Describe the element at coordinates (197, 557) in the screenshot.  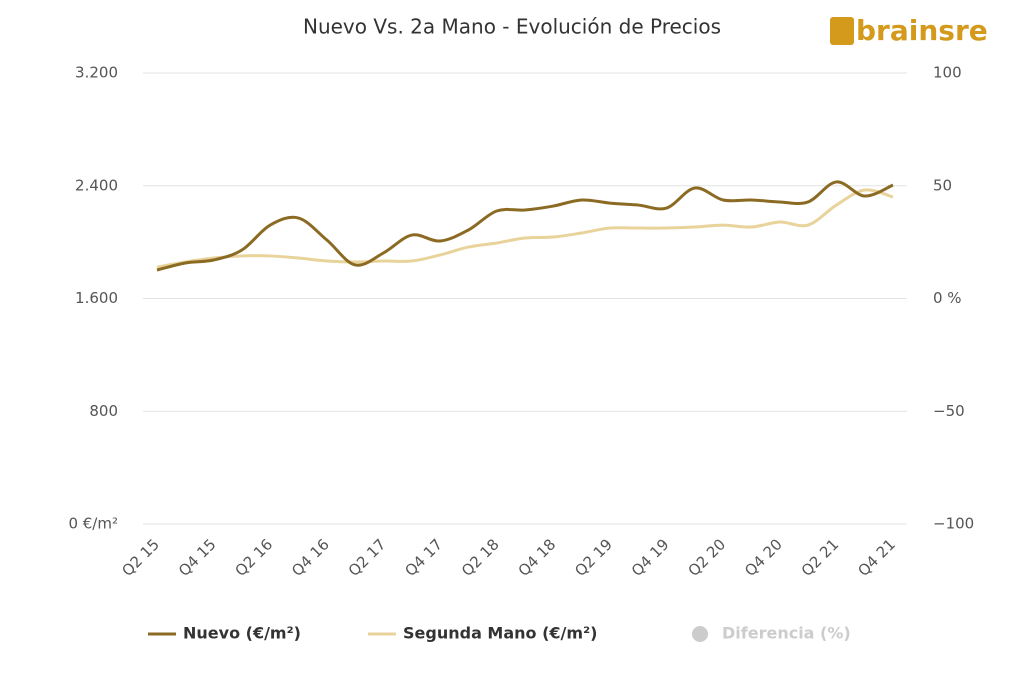
I see `x-tick-label: Q4 15` at that location.